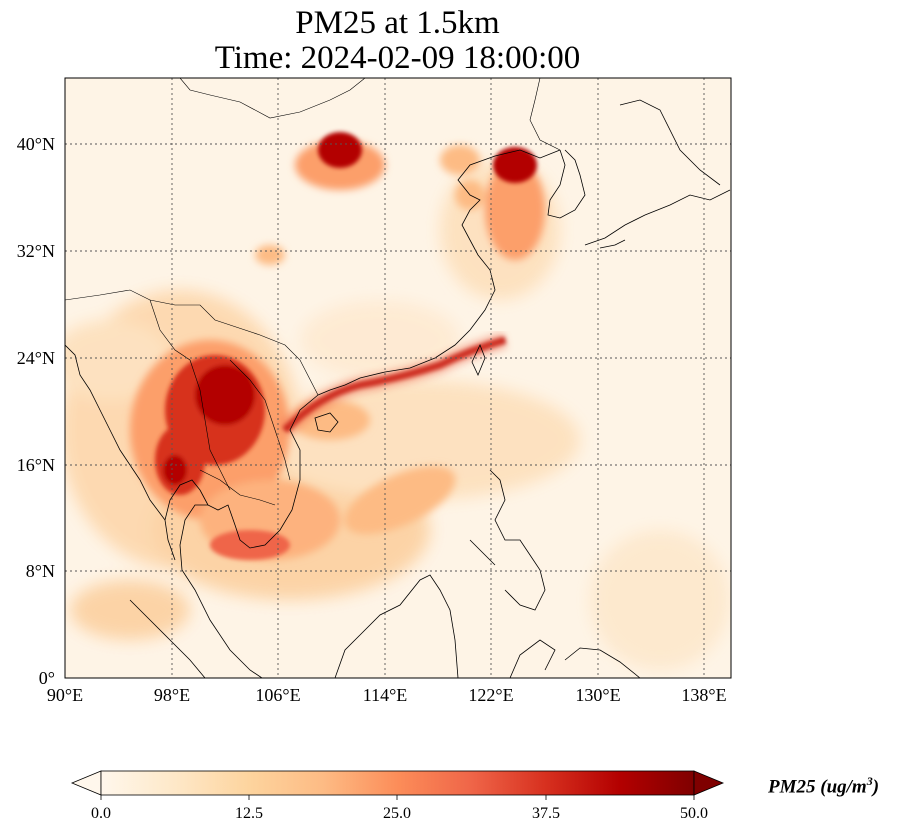  Describe the element at coordinates (86, 783) in the screenshot. I see `colorbar-min-arrow` at that location.